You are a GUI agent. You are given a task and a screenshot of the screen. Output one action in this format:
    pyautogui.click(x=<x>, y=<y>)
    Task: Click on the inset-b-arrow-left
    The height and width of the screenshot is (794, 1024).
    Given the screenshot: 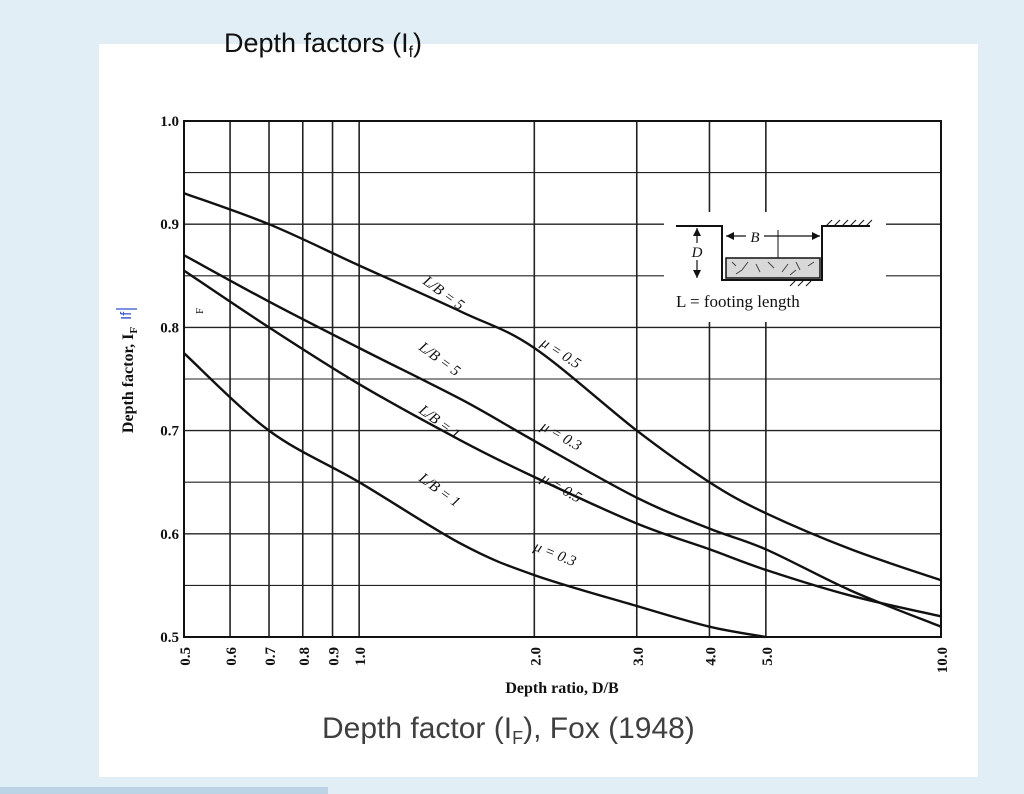 What is the action you would take?
    pyautogui.click(x=730, y=236)
    